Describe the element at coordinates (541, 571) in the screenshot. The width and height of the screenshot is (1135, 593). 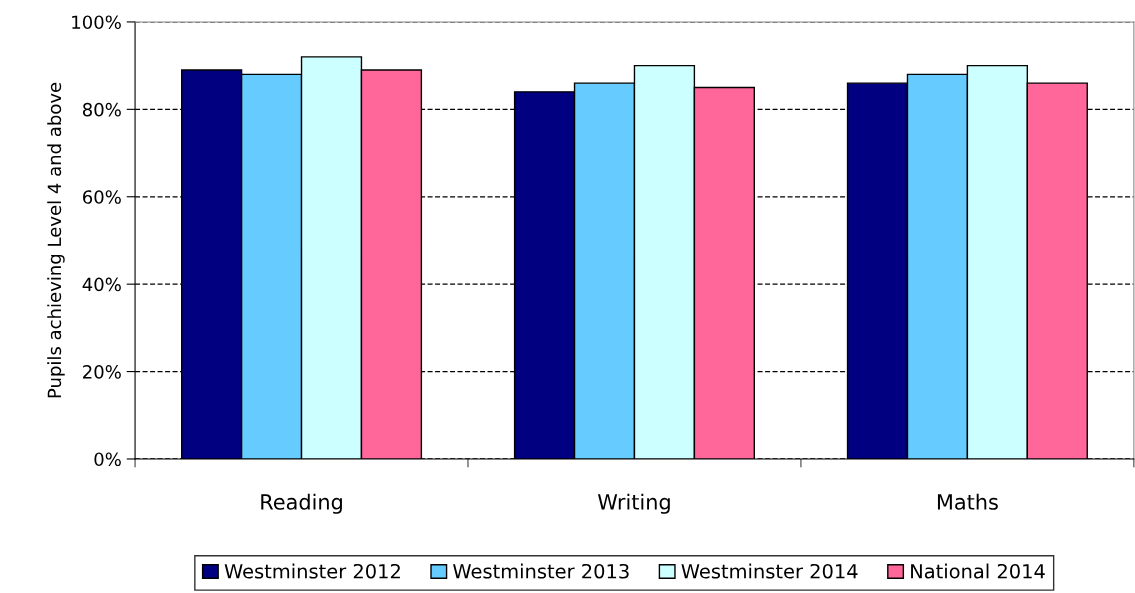
I see `legend-label: Westminster 2013` at that location.